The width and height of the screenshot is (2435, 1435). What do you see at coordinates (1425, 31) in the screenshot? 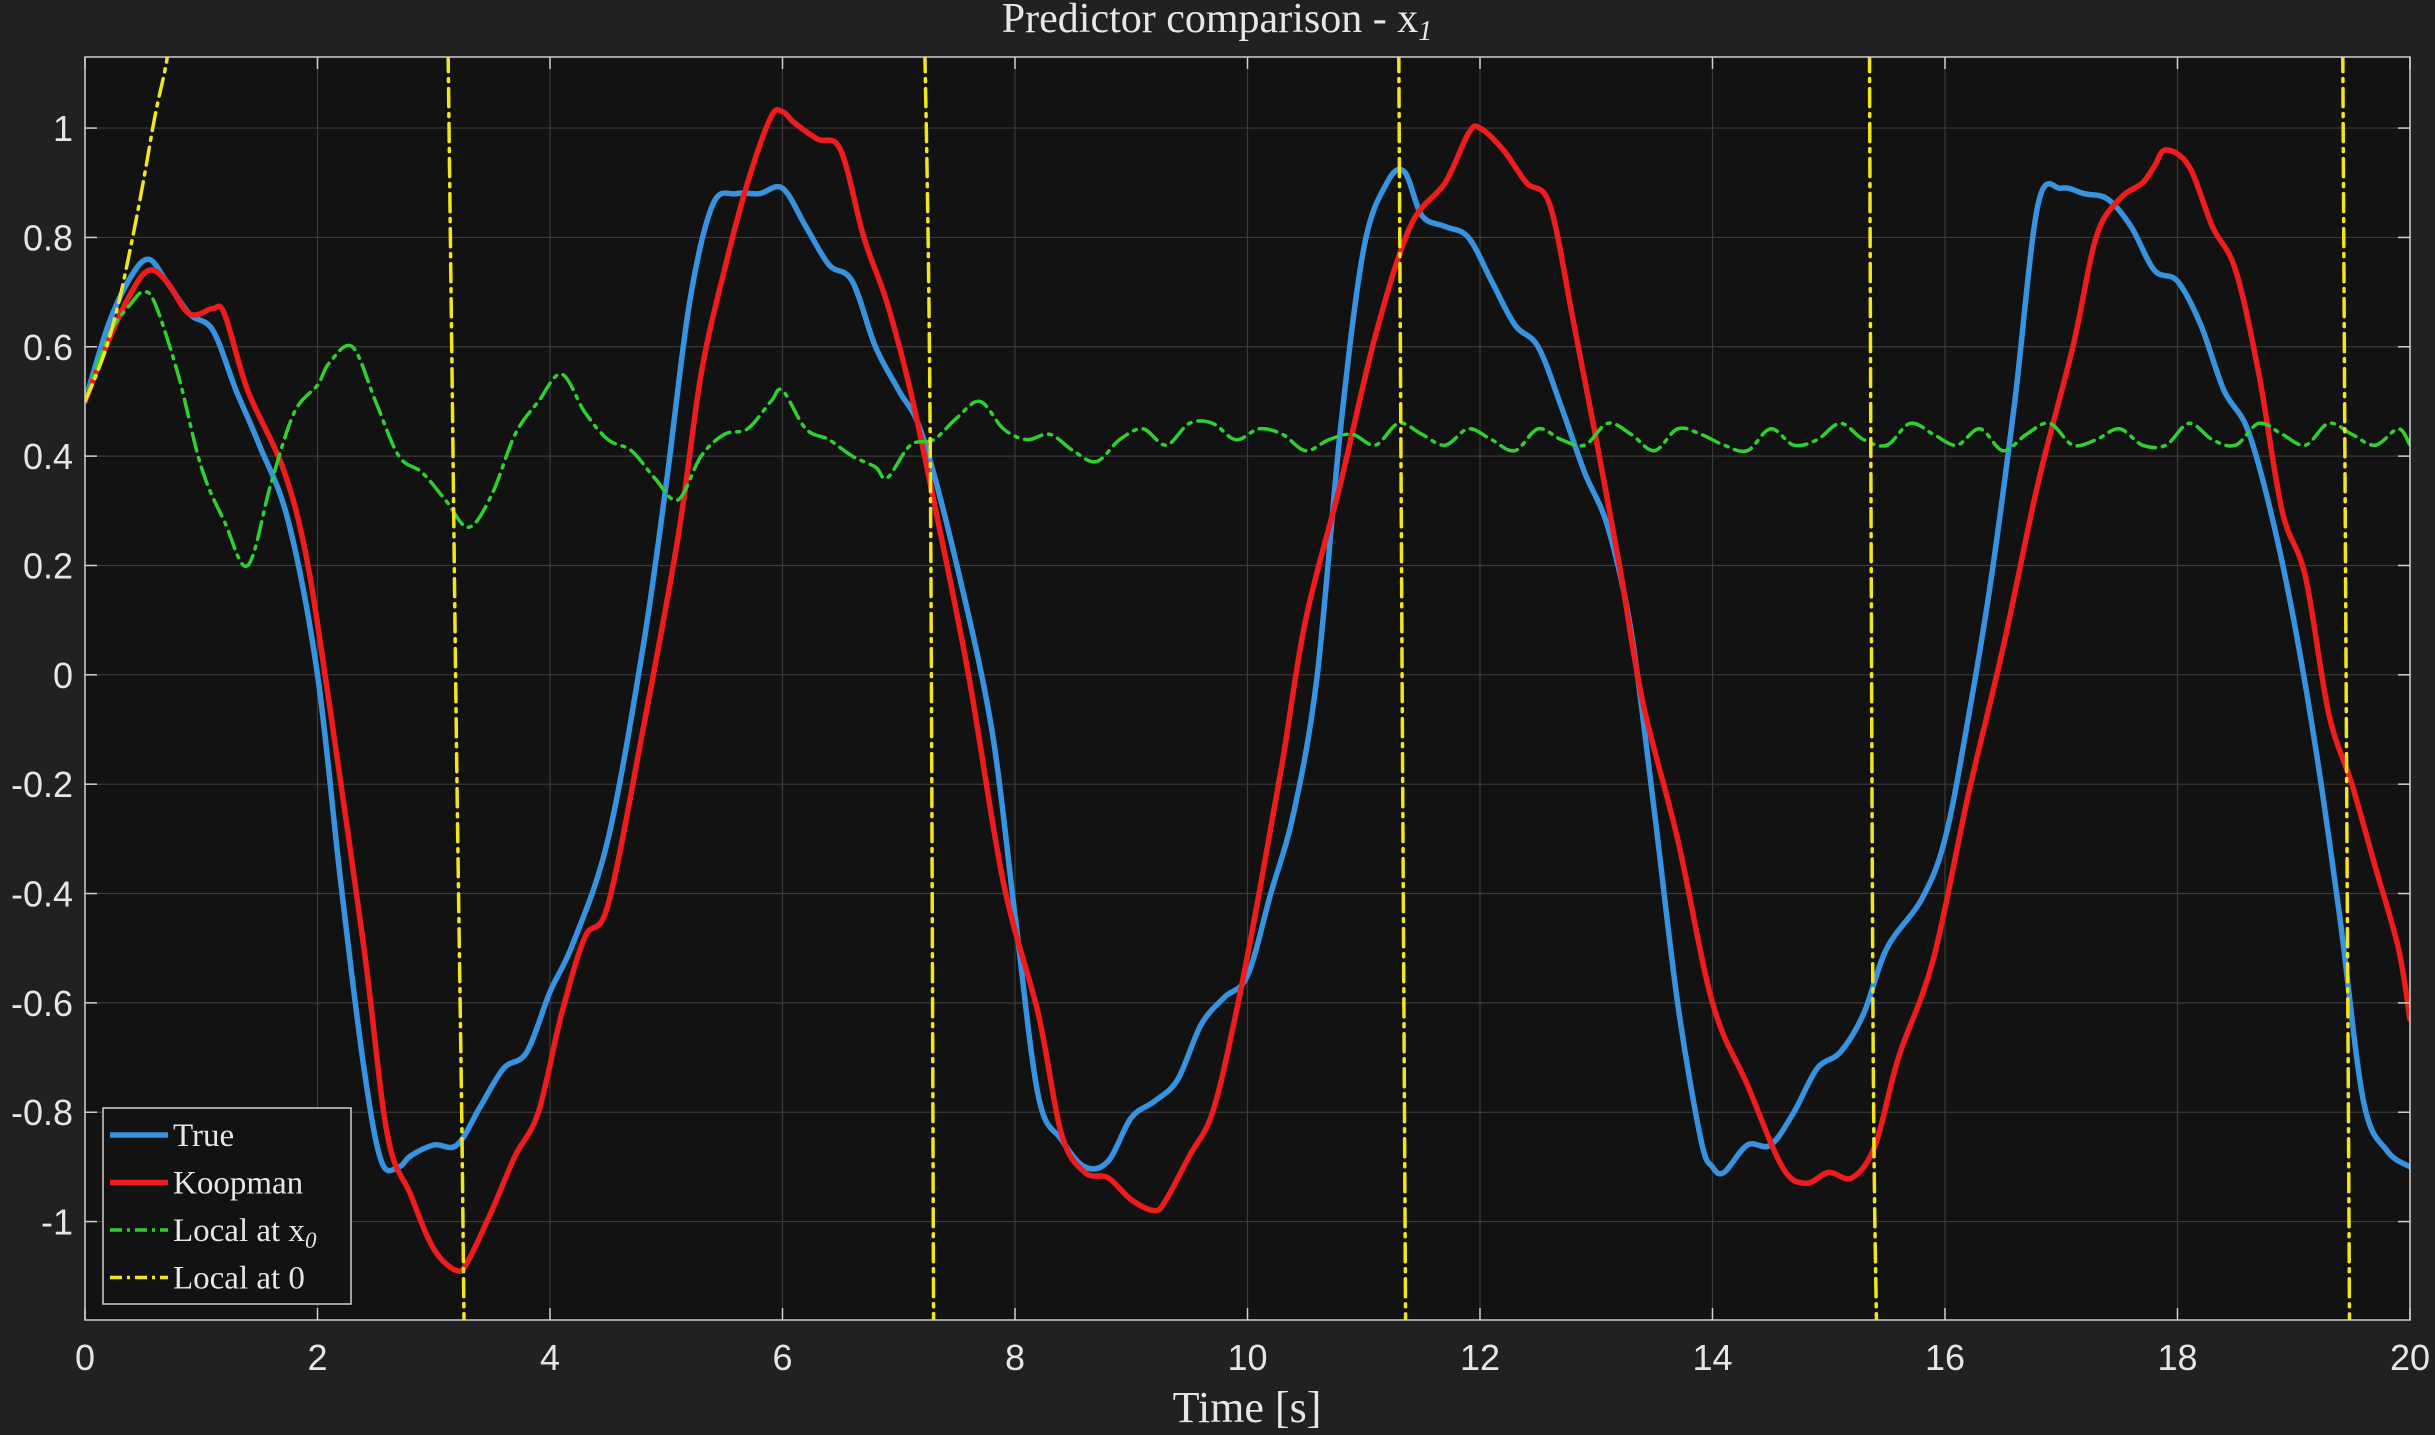
I see `chart-title-subscript: 1` at bounding box center [1425, 31].